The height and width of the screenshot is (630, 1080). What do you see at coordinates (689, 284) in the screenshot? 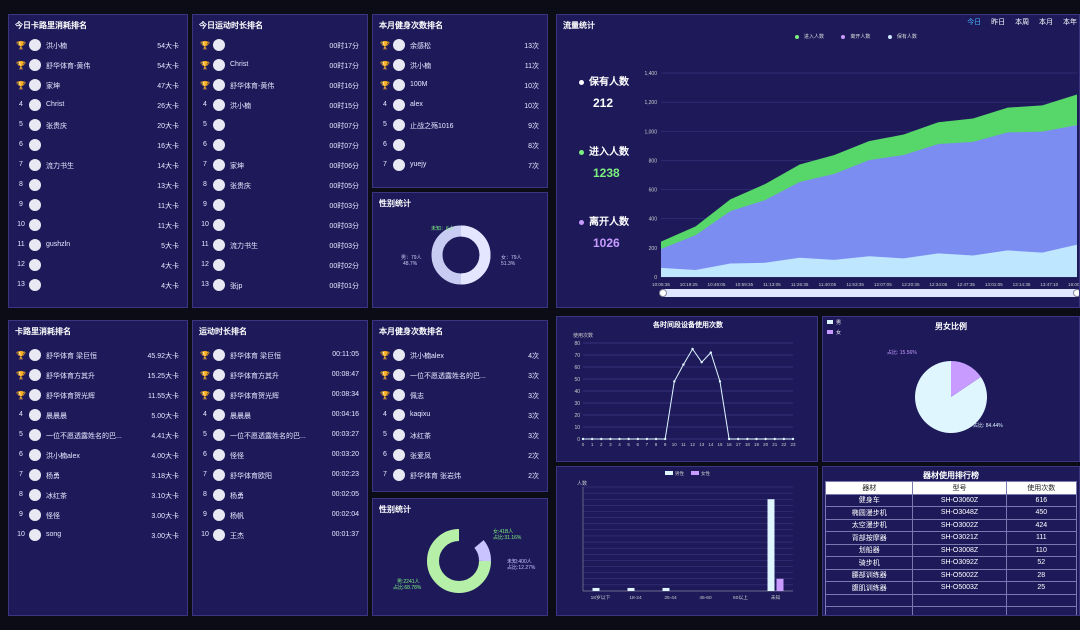
I see `x-tick-label: 10:19:25` at bounding box center [689, 284].